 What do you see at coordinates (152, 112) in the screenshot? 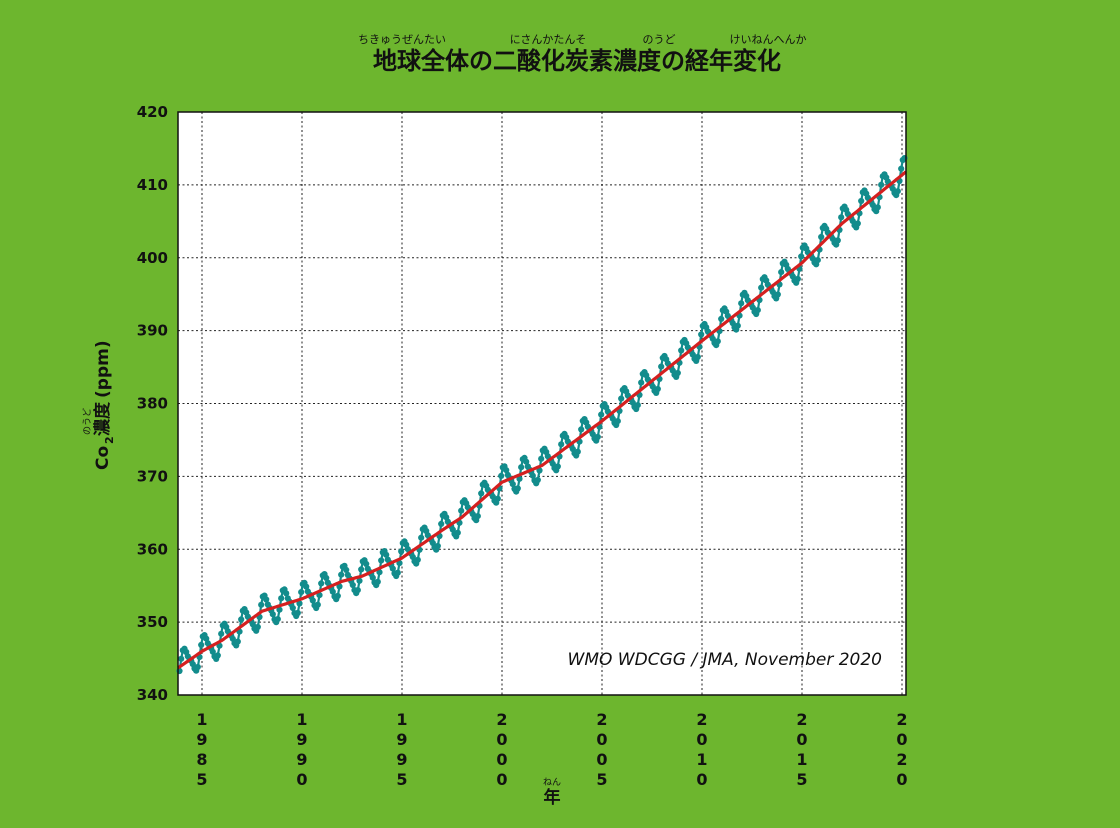
I see `y-tick-label: 420` at bounding box center [152, 112].